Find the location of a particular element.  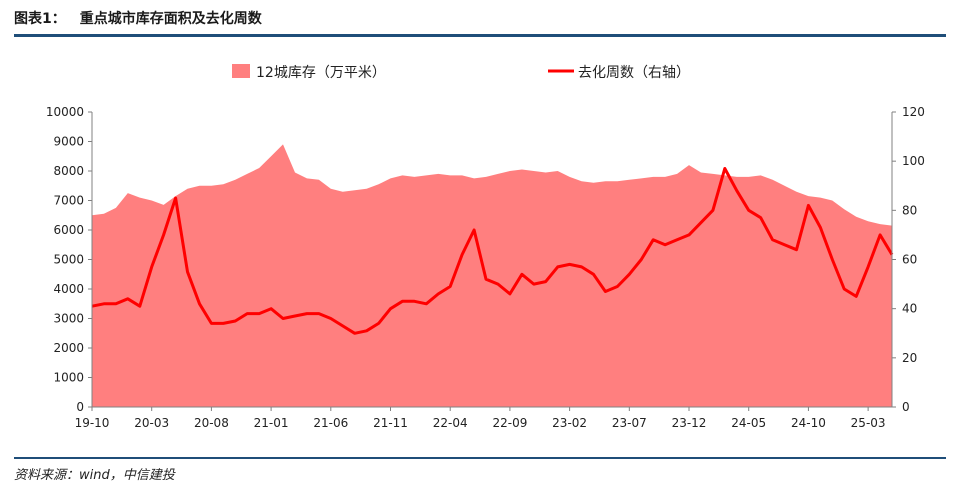

right-tick-label: 60 is located at coordinates (909, 260).